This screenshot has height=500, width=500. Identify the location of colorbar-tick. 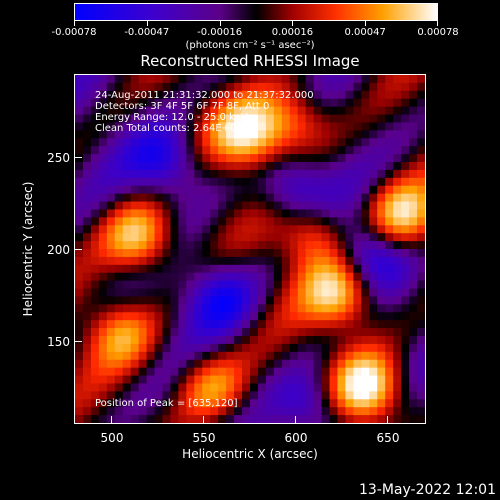
(366, 23).